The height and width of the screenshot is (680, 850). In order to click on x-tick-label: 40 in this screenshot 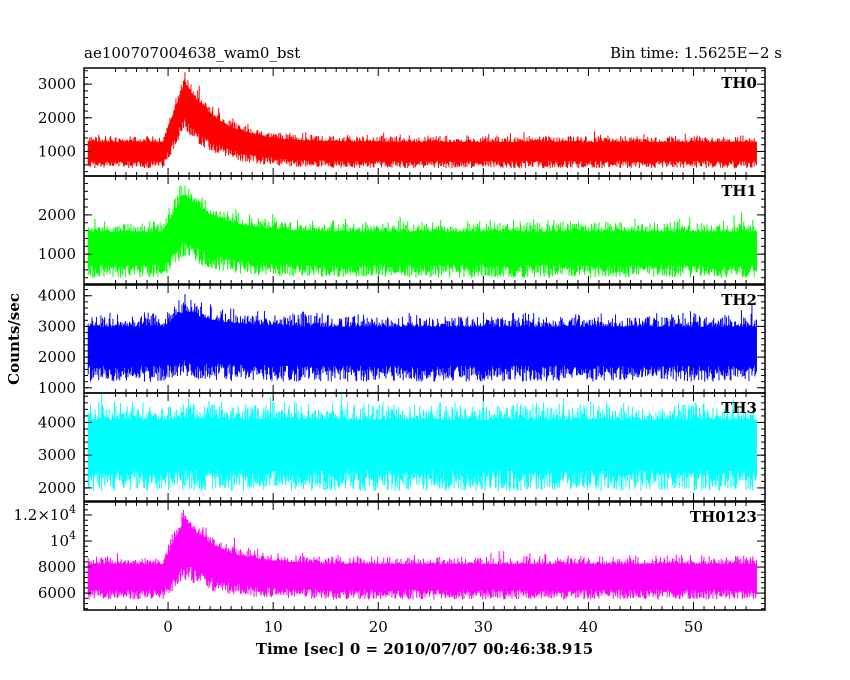, I will do `click(588, 627)`.